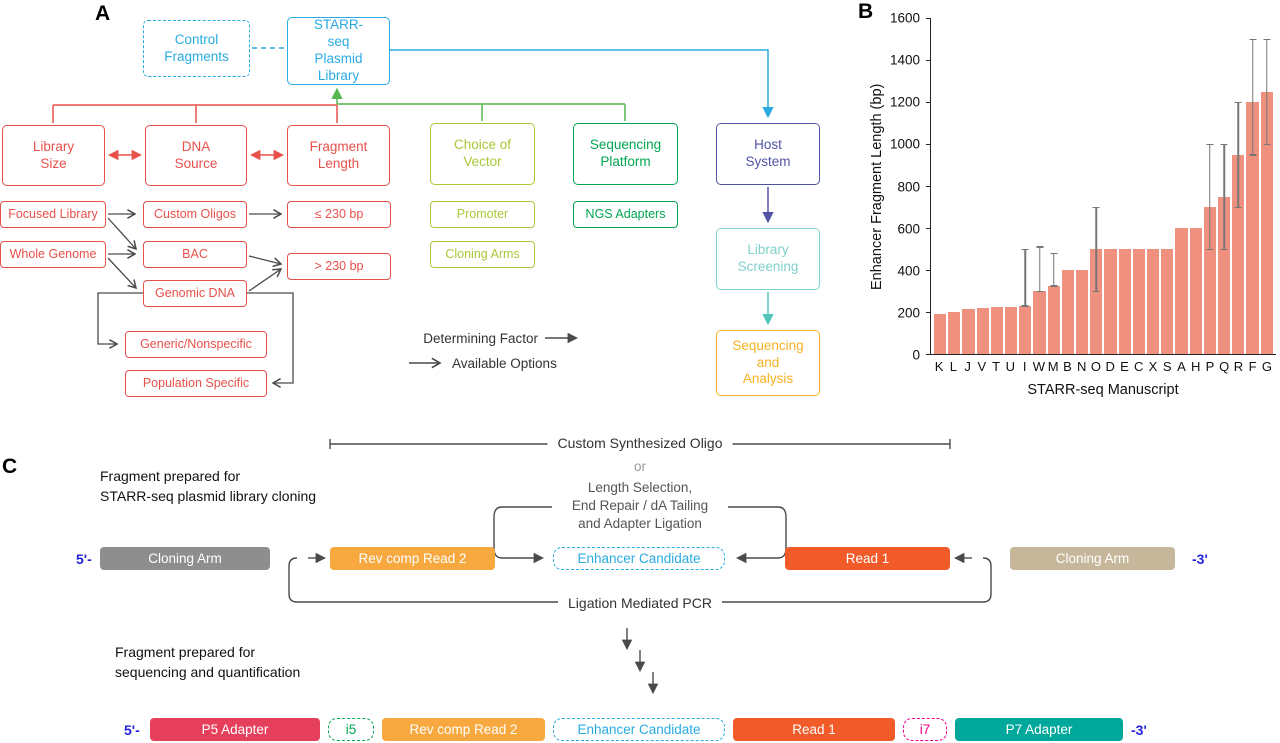 The height and width of the screenshot is (743, 1280). I want to click on bar-O, so click(1096, 186).